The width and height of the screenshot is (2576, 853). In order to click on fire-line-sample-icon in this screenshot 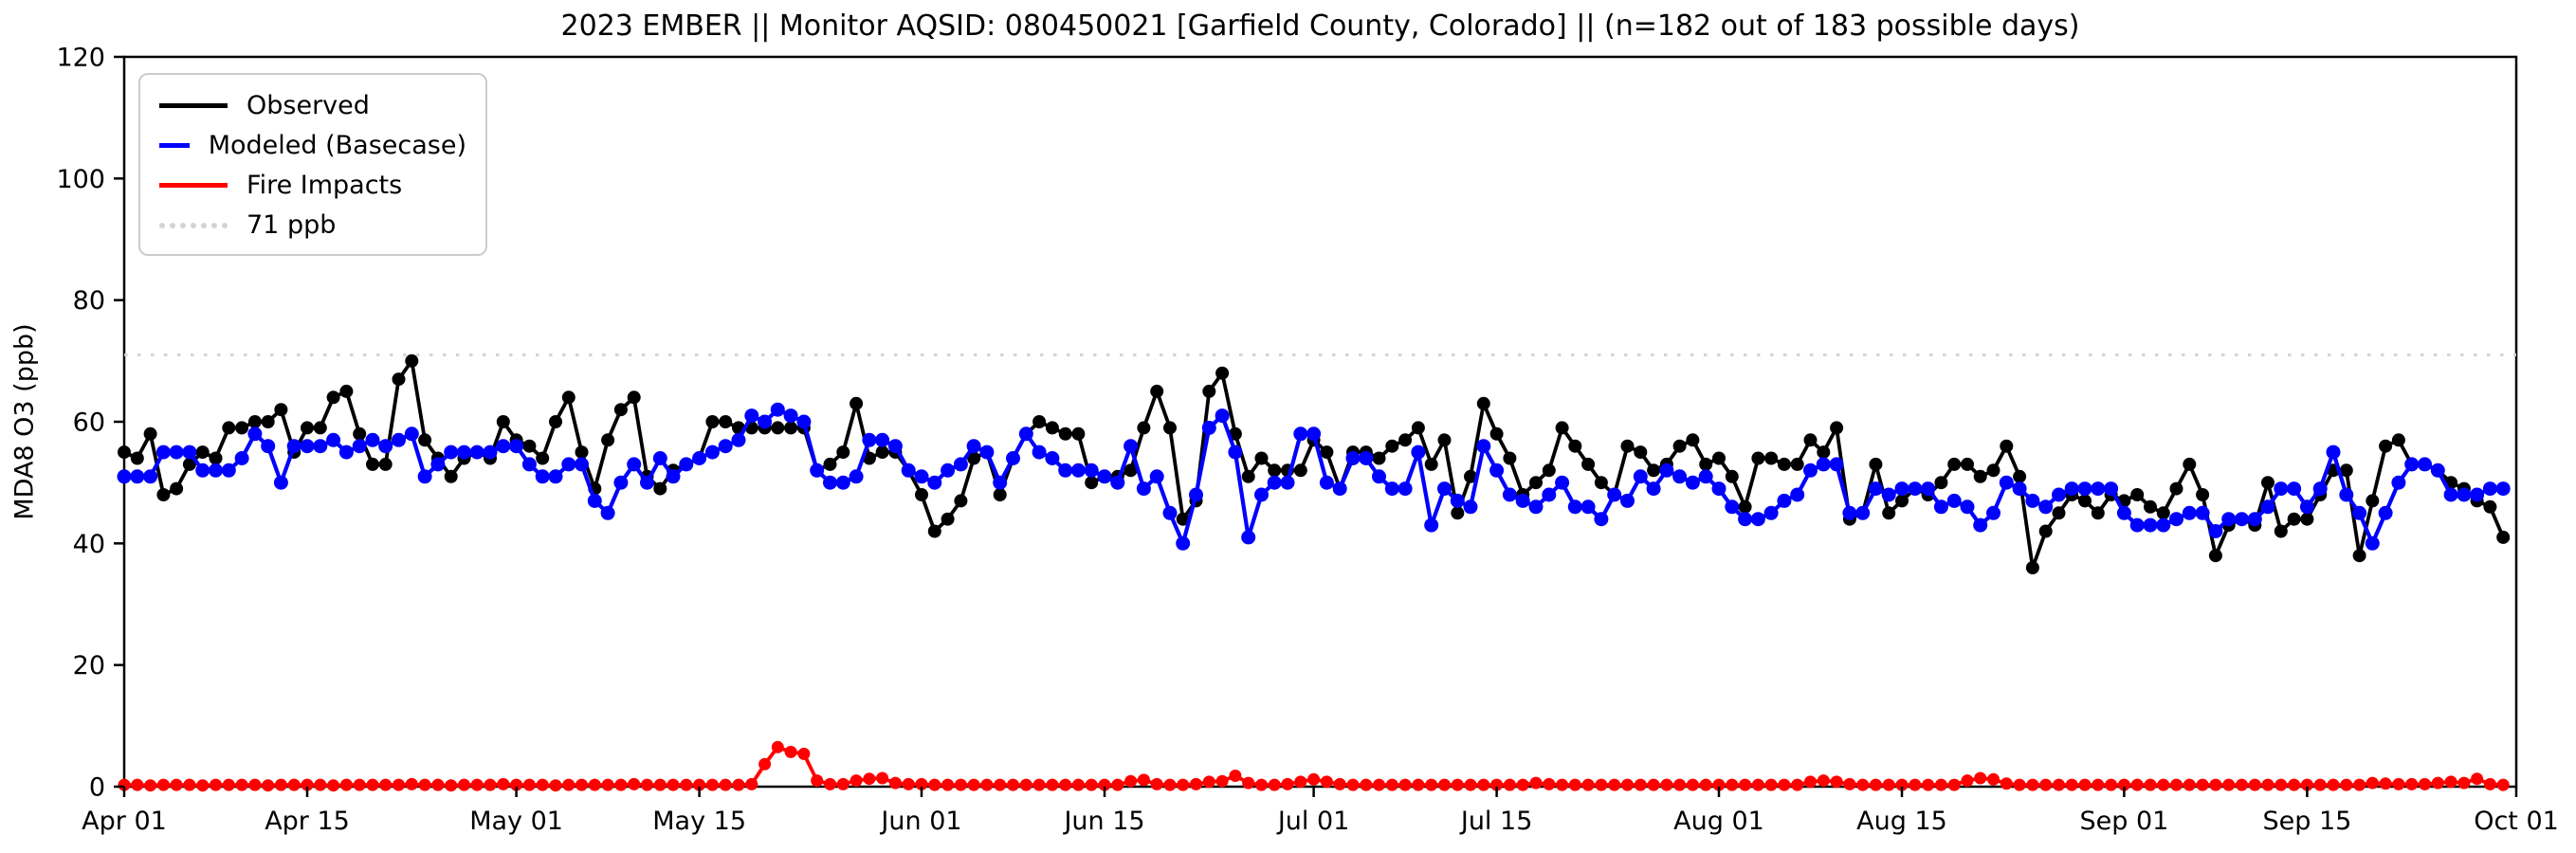, I will do `click(193, 185)`.